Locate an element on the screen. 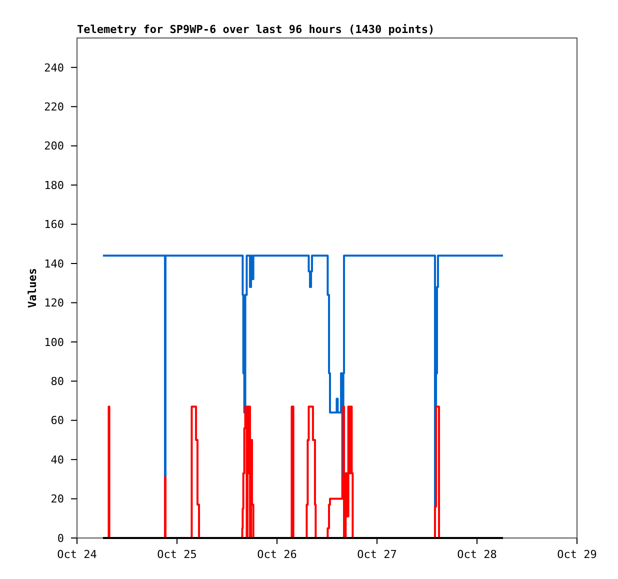 The image size is (618, 579). y-tick-label: 20 is located at coordinates (57, 499).